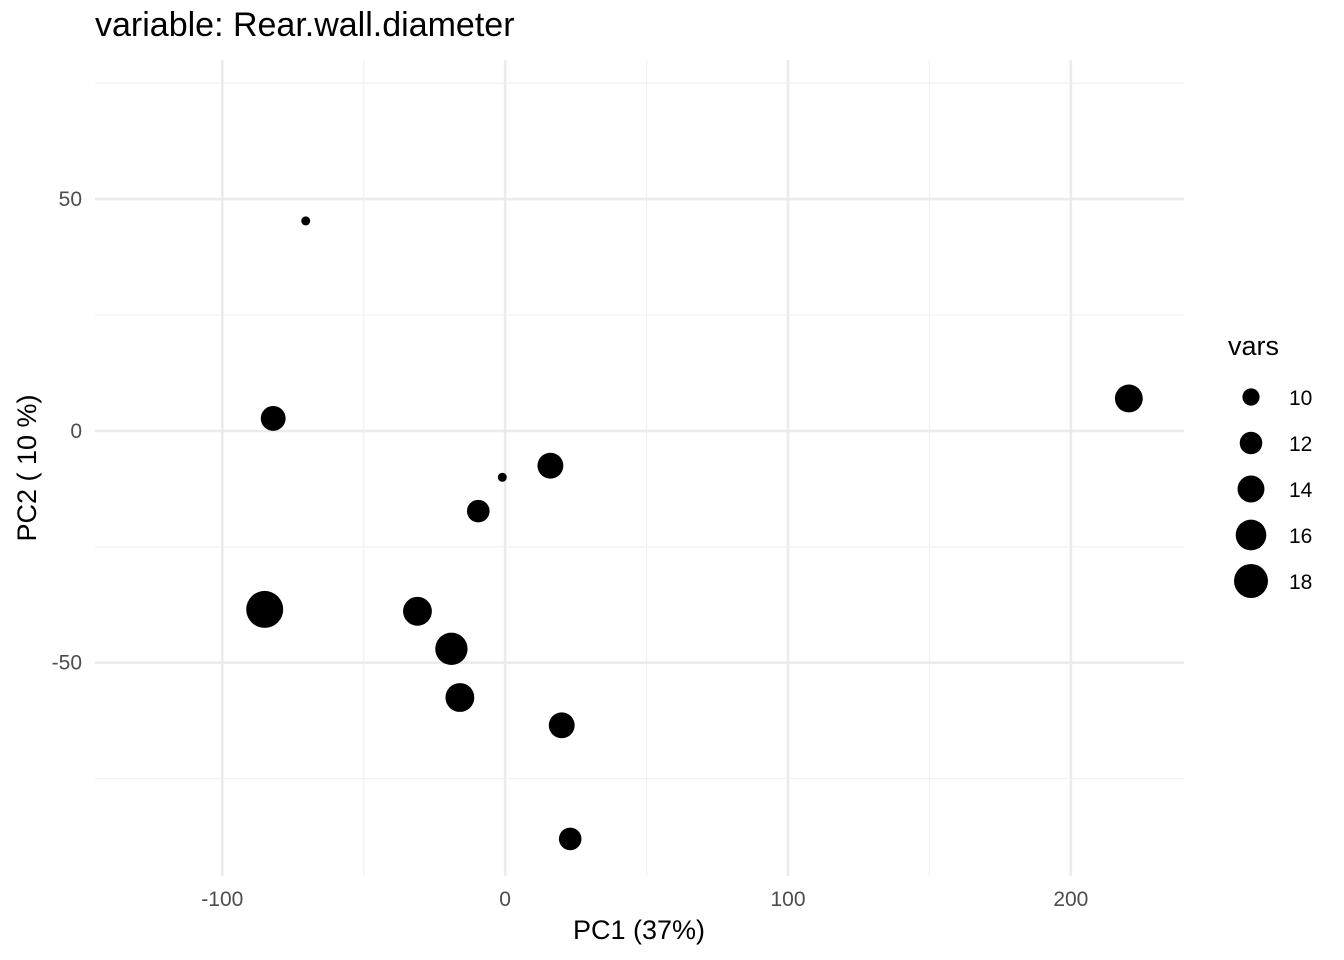 The height and width of the screenshot is (960, 1344). I want to click on legend-label: 18, so click(1300, 582).